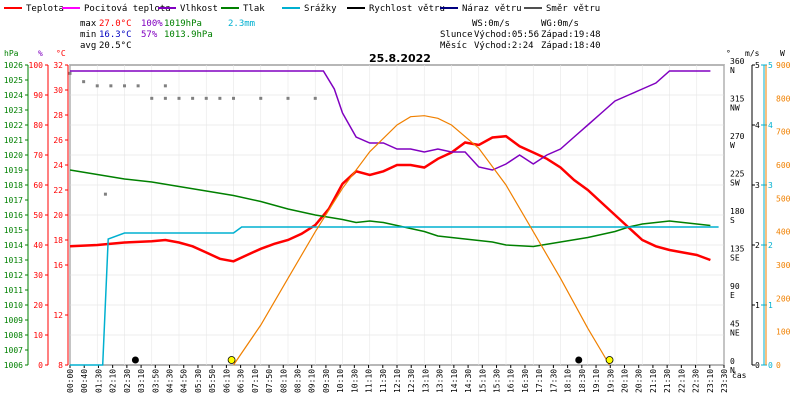 This screenshot has height=400, width=800. What do you see at coordinates (38, 155) in the screenshot?
I see `humidity-tick-label: 70` at bounding box center [38, 155].